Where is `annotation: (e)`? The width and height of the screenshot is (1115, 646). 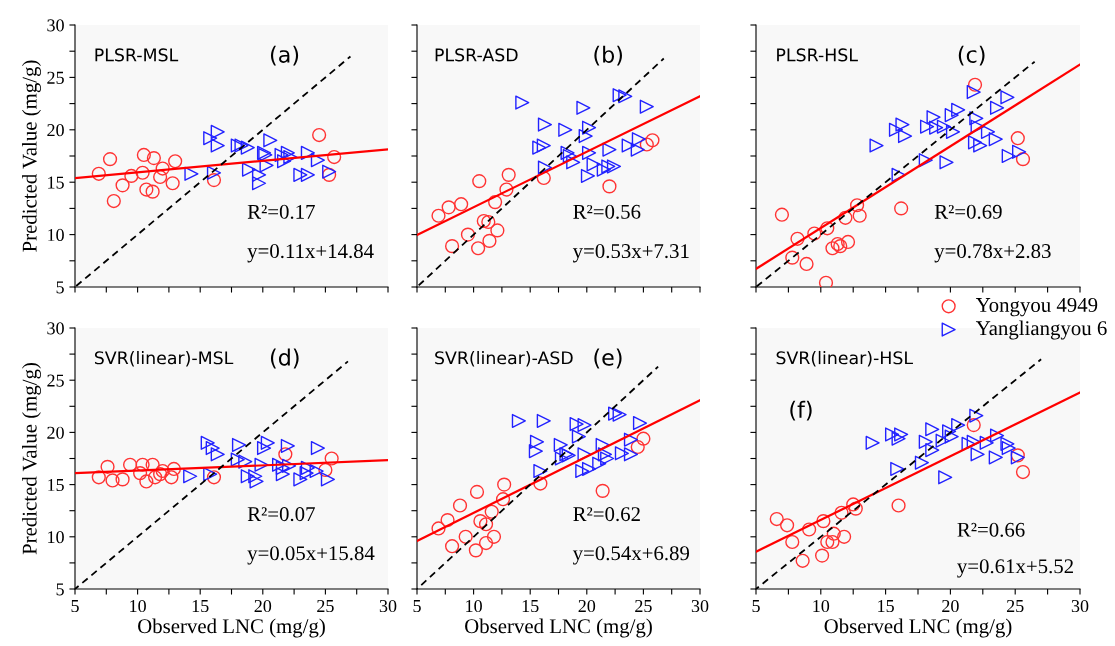 annotation: (e) is located at coordinates (608, 358).